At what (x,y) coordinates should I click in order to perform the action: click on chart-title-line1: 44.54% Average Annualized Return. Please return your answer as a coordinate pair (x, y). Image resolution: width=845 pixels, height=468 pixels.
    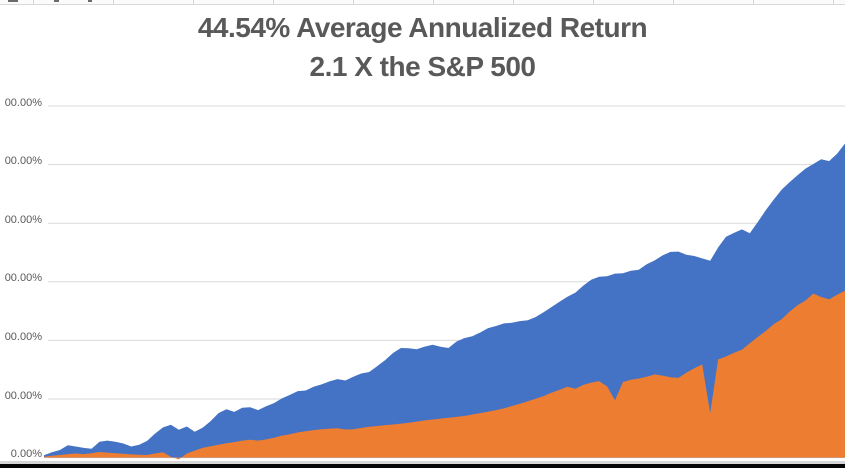
    Looking at the image, I should click on (422, 27).